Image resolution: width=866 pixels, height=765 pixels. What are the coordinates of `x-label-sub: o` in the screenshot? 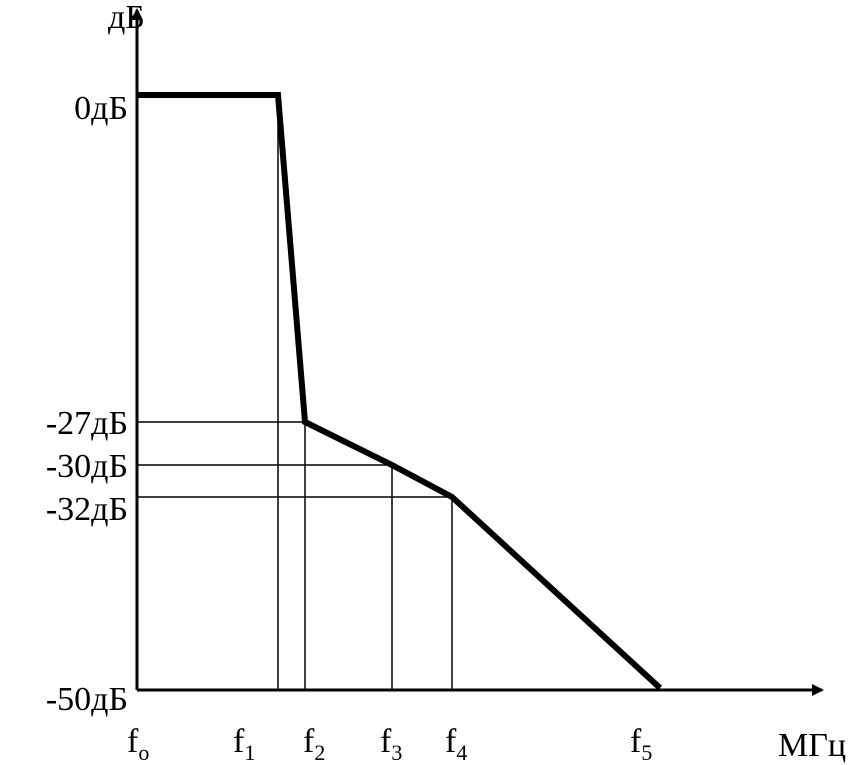 It's located at (143, 752).